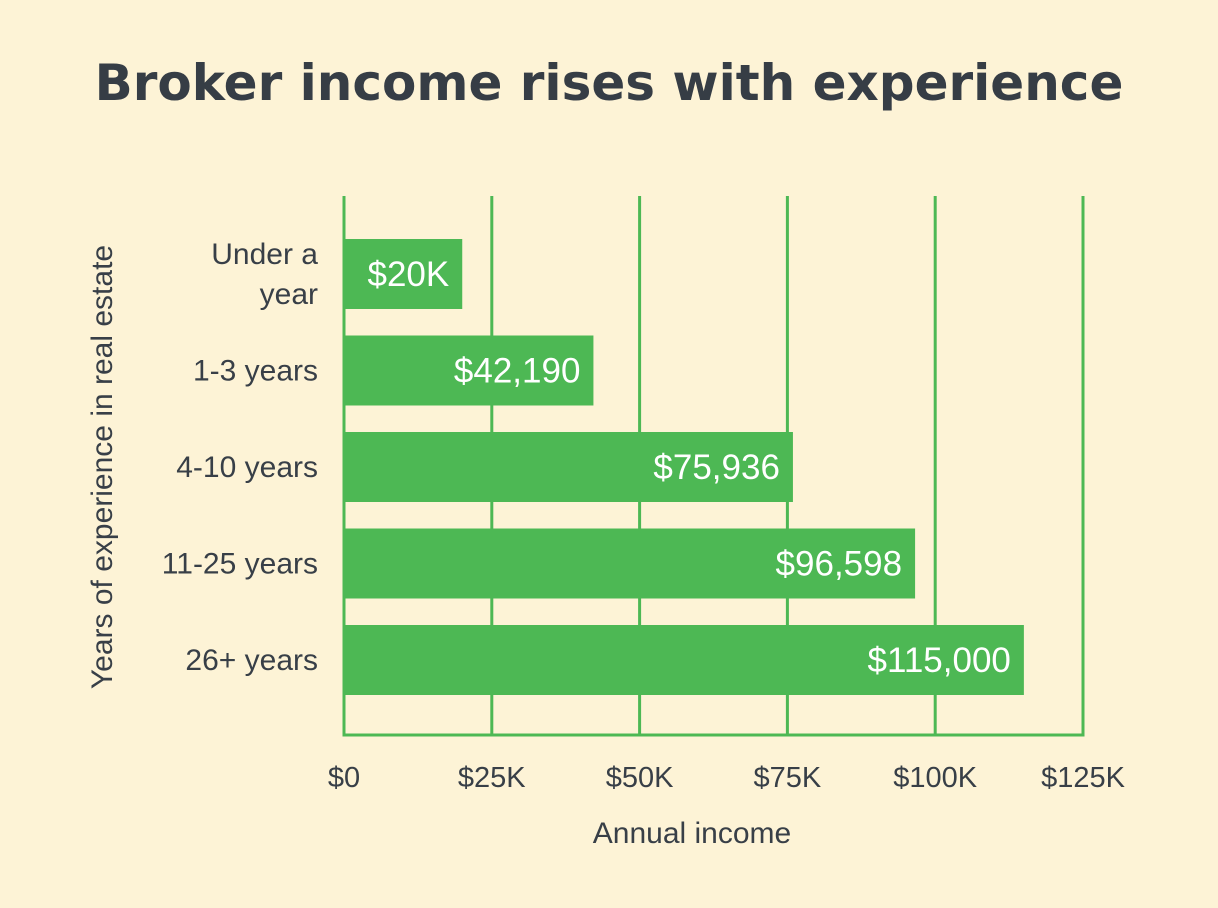 Image resolution: width=1218 pixels, height=908 pixels. I want to click on bar-value-label-4: $115,000, so click(938, 660).